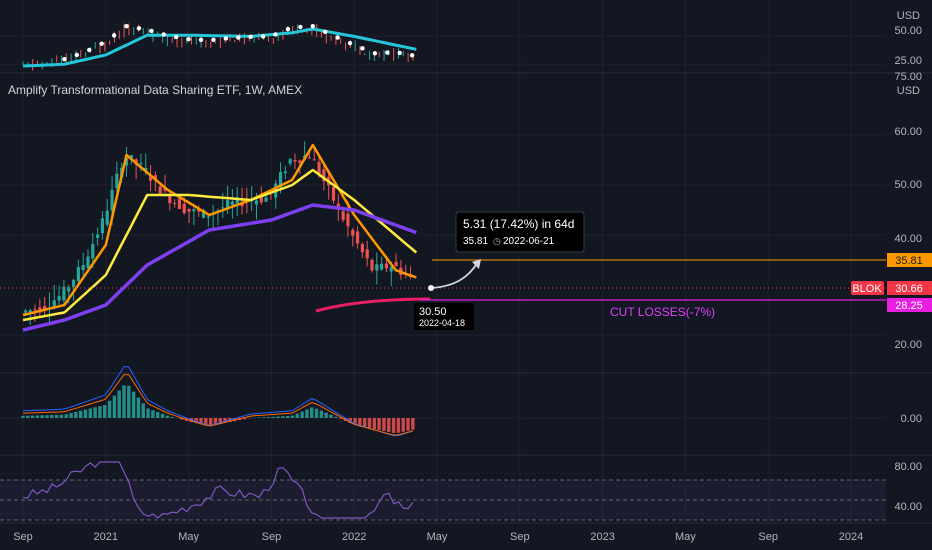  Describe the element at coordinates (431, 288) in the screenshot. I see `measure-start-point` at that location.